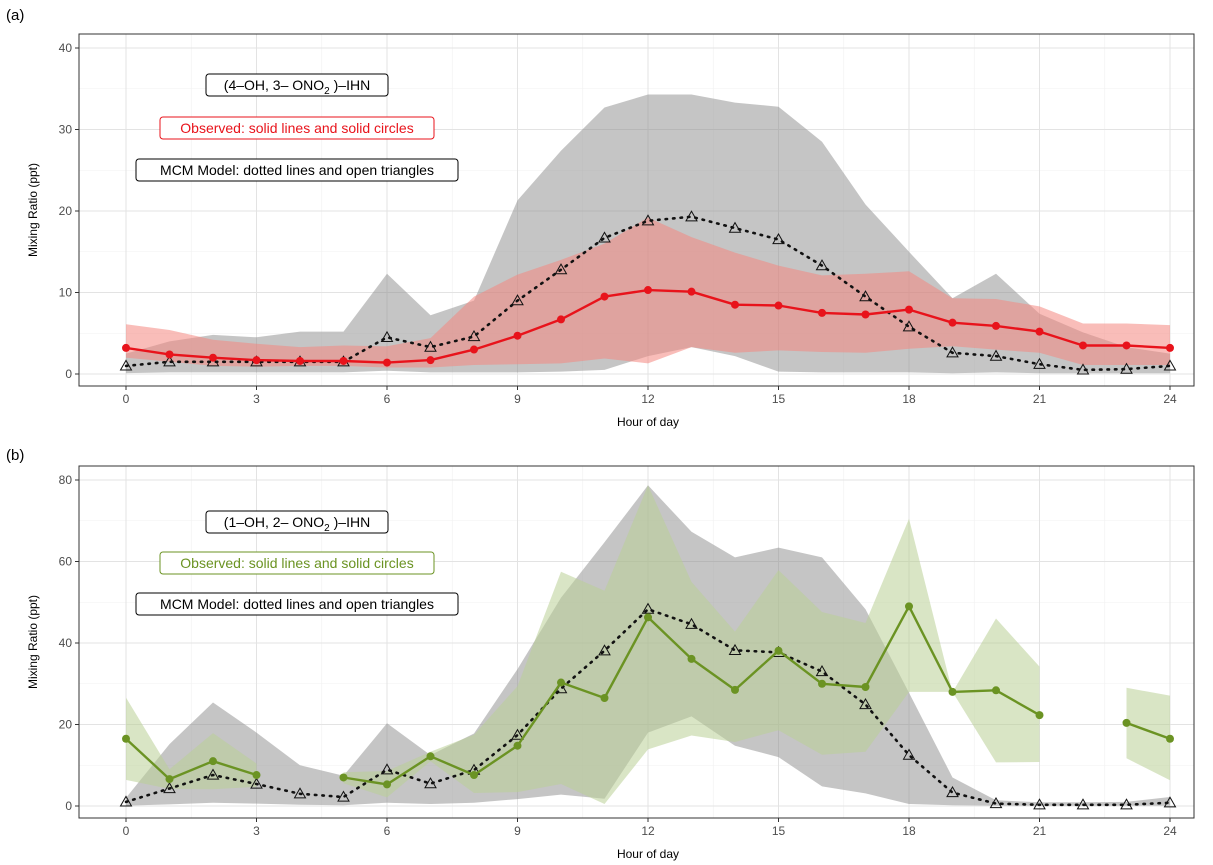  Describe the element at coordinates (66, 293) in the screenshot. I see `y-tick-label: 10` at that location.